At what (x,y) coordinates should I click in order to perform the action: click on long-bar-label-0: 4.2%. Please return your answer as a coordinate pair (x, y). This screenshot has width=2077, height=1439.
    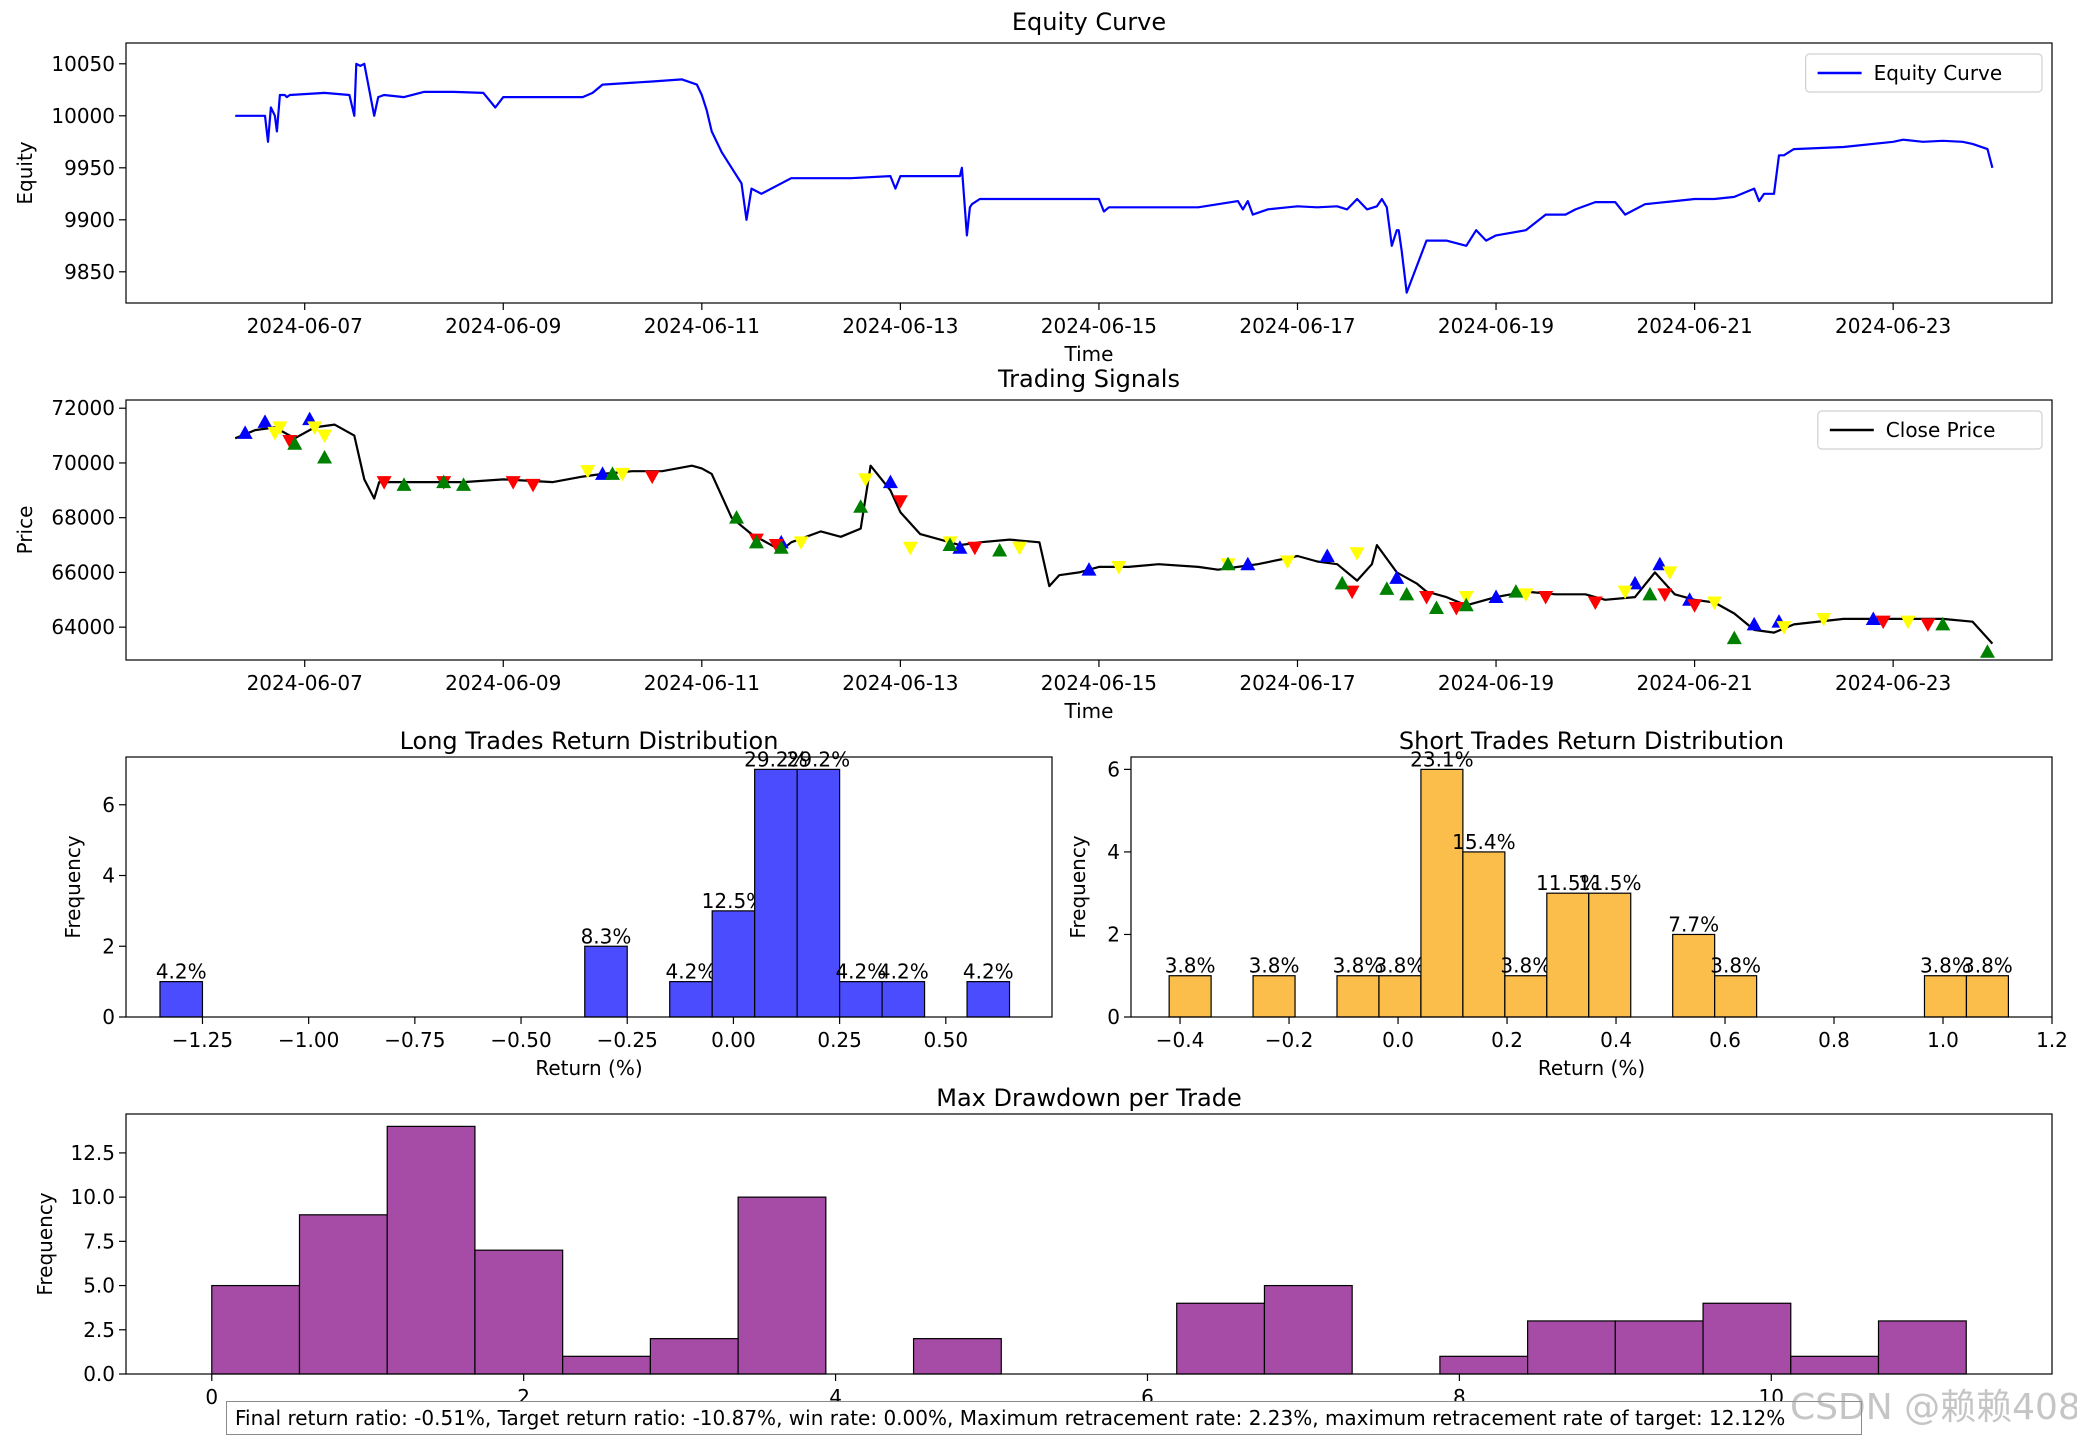
    Looking at the image, I should click on (181, 972).